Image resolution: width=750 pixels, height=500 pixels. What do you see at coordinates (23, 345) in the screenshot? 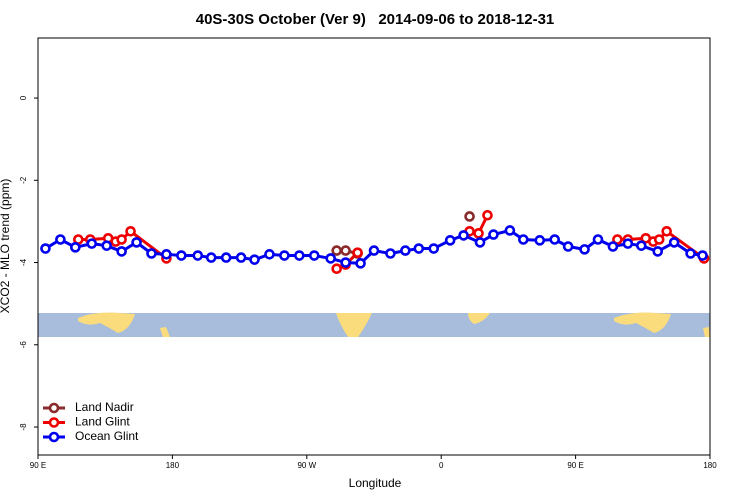
I see `y-tick-label: -6` at bounding box center [23, 345].